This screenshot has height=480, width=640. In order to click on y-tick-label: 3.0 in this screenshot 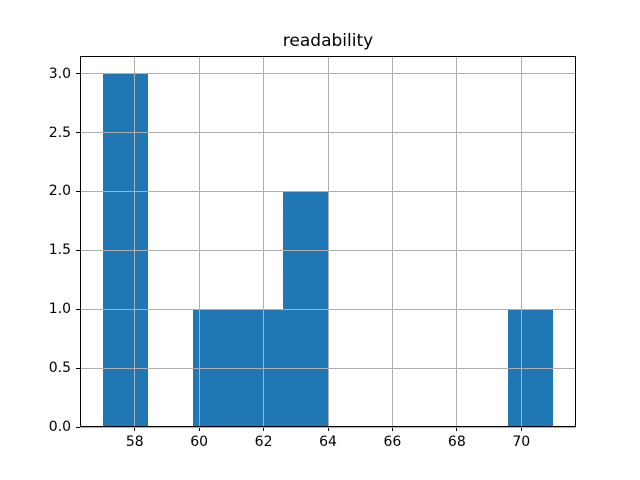, I will do `click(59, 73)`.